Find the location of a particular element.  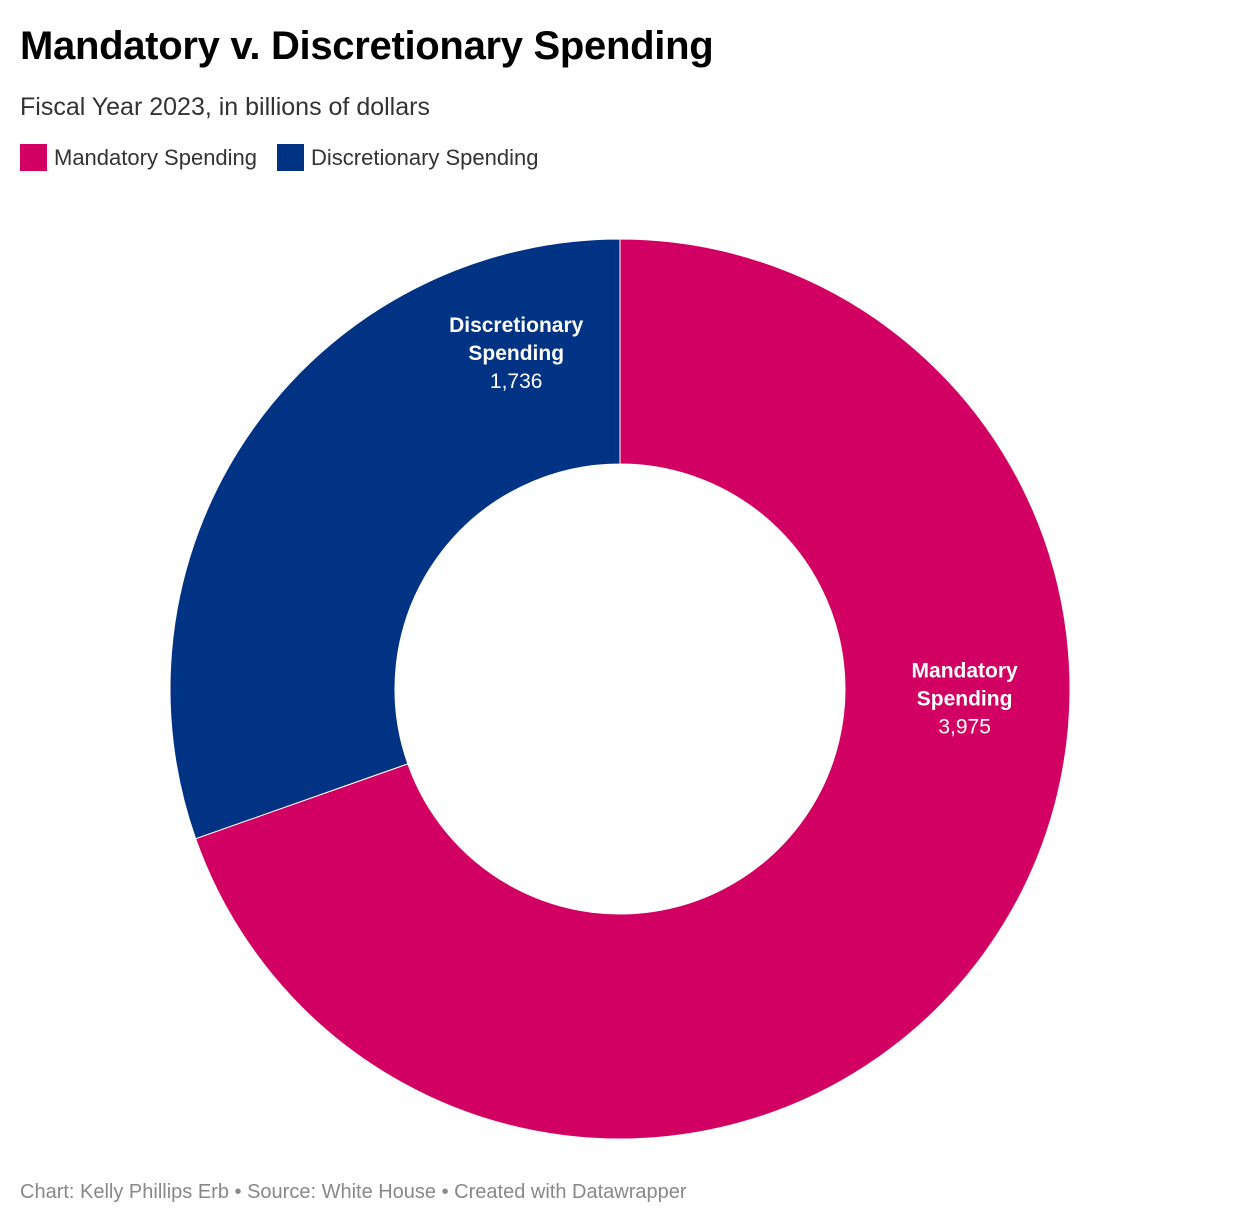

slice-name-discretionary-line-2: Spending is located at coordinates (516, 353).